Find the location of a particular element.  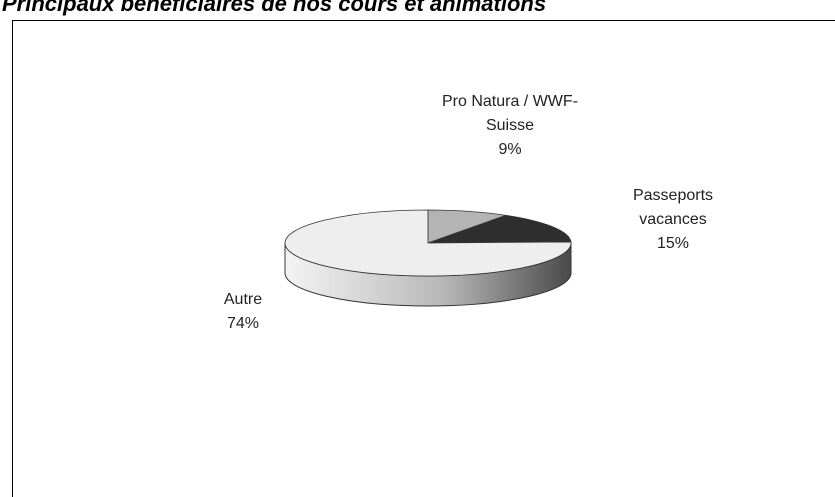

slice-label: Pro Natura / WWF-Suisse 9% is located at coordinates (510, 126).